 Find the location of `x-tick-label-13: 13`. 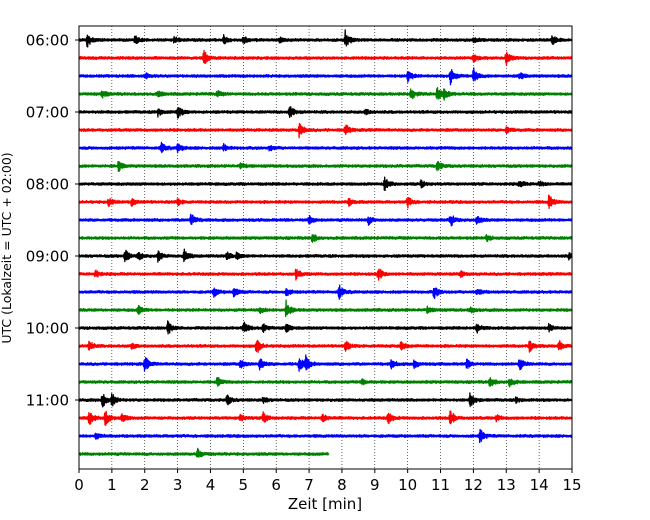

x-tick-label-13: 13 is located at coordinates (506, 485).